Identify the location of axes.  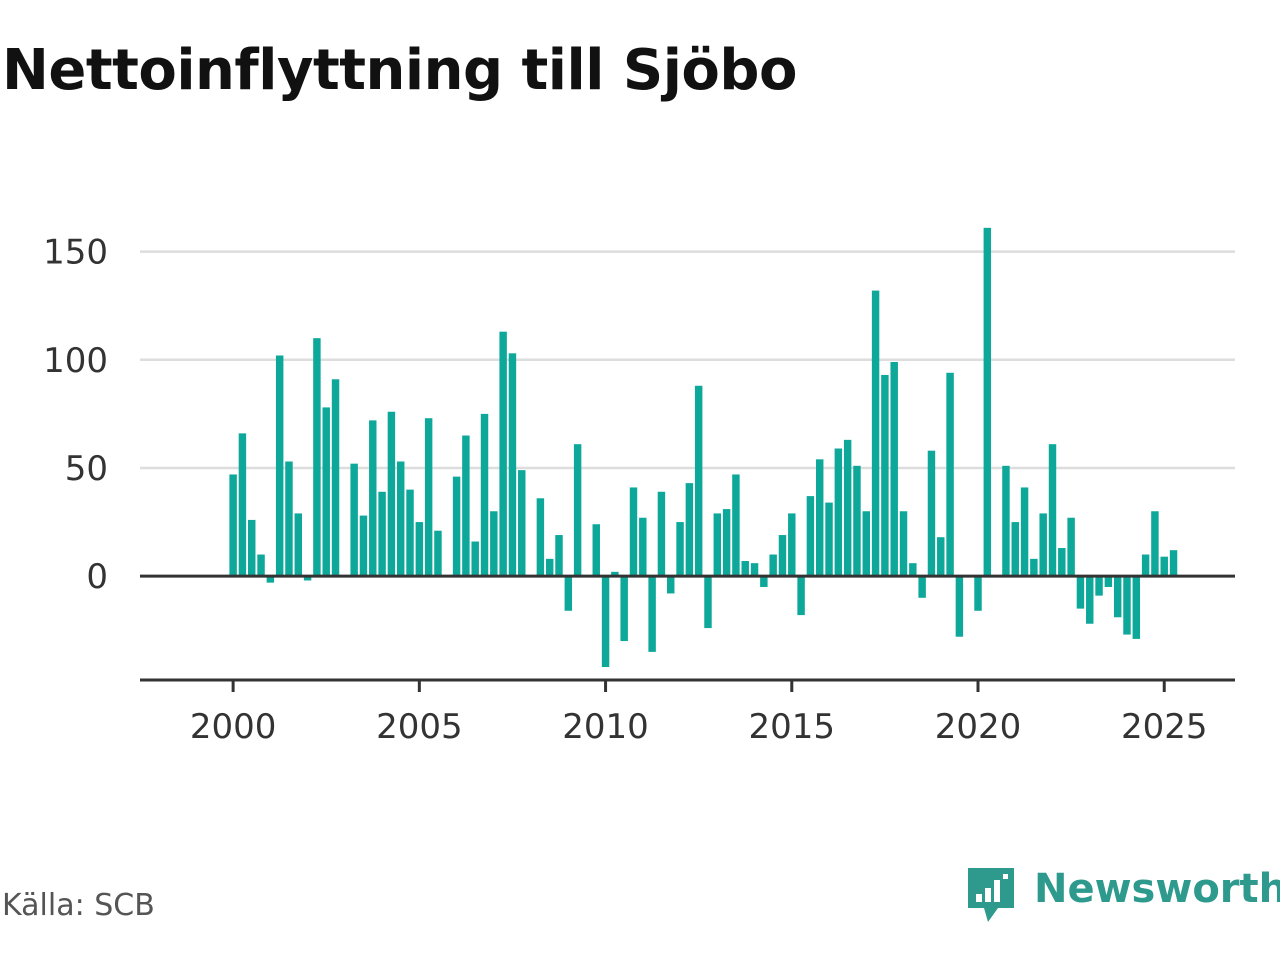
(687, 633).